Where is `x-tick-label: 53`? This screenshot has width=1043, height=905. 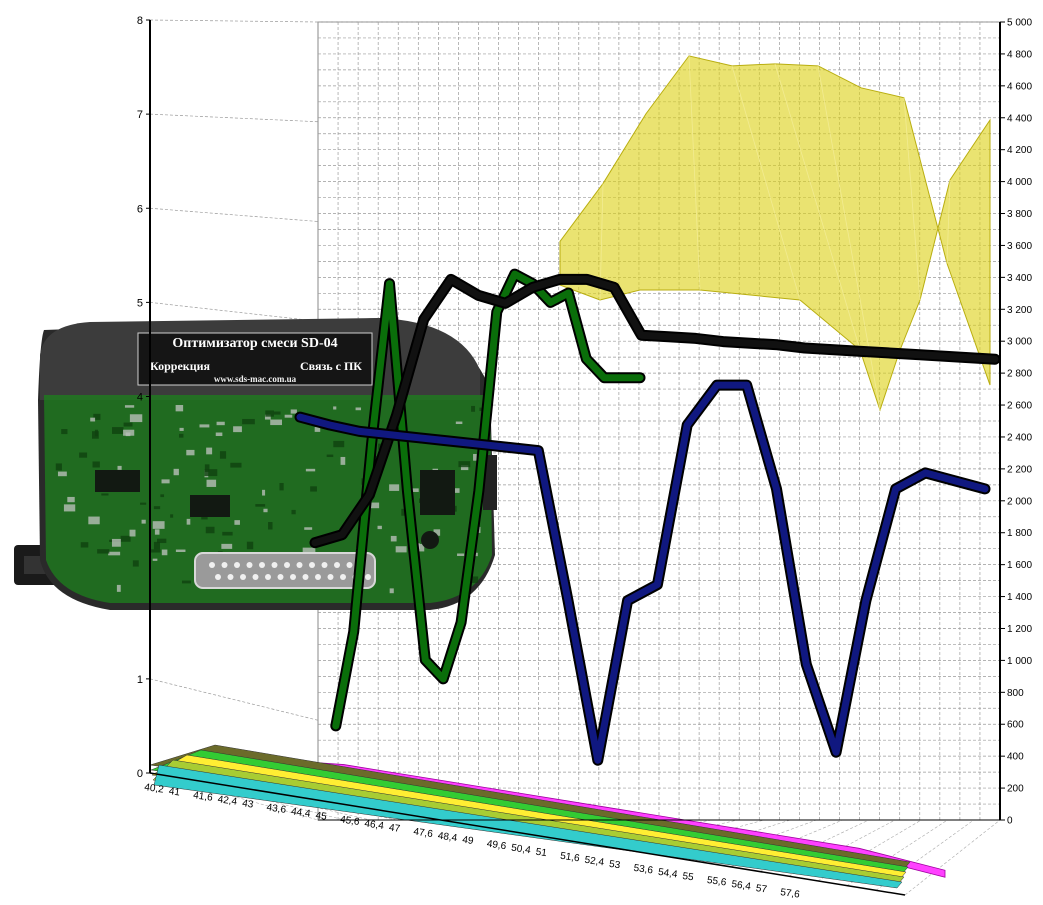
x-tick-label: 53 is located at coordinates (614, 865).